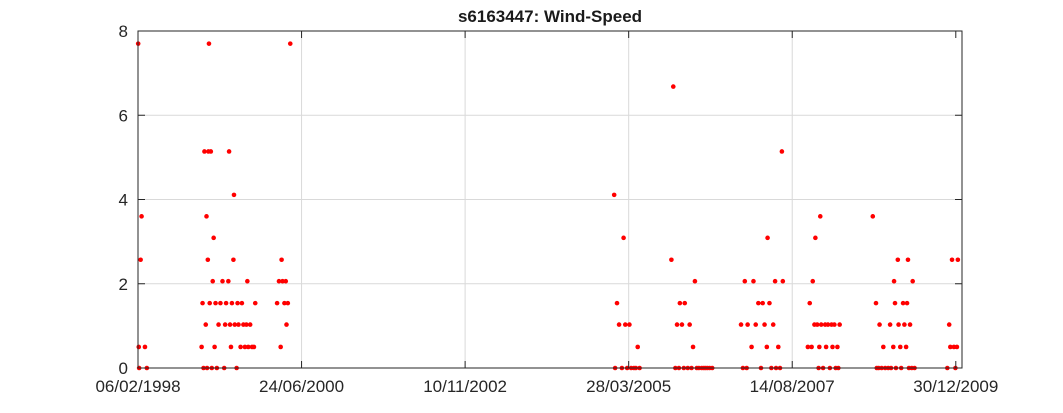 This screenshot has width=1063, height=413. Describe the element at coordinates (550, 16) in the screenshot. I see `chart-title: s6163447: Wind-Speed` at that location.